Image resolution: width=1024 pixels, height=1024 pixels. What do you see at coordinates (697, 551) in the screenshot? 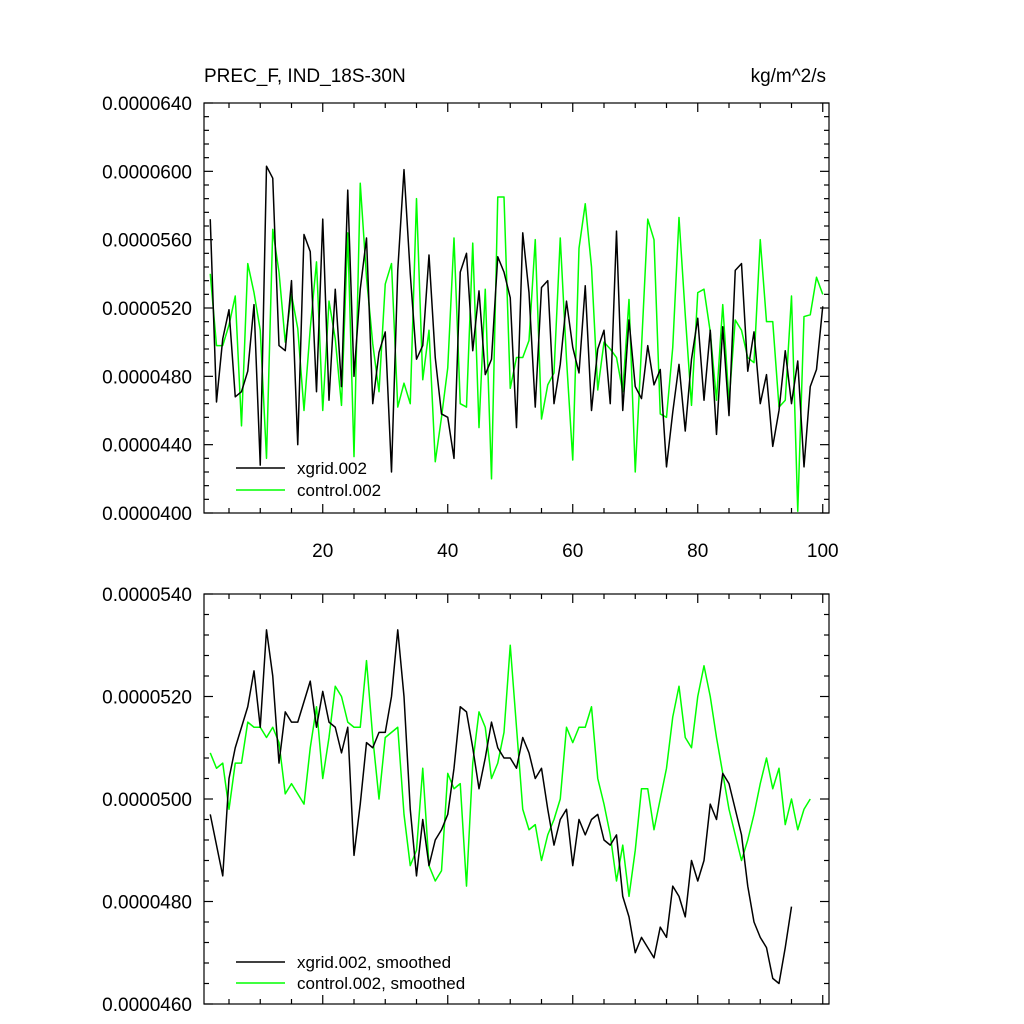
I see `xtick-label: 80` at bounding box center [697, 551].